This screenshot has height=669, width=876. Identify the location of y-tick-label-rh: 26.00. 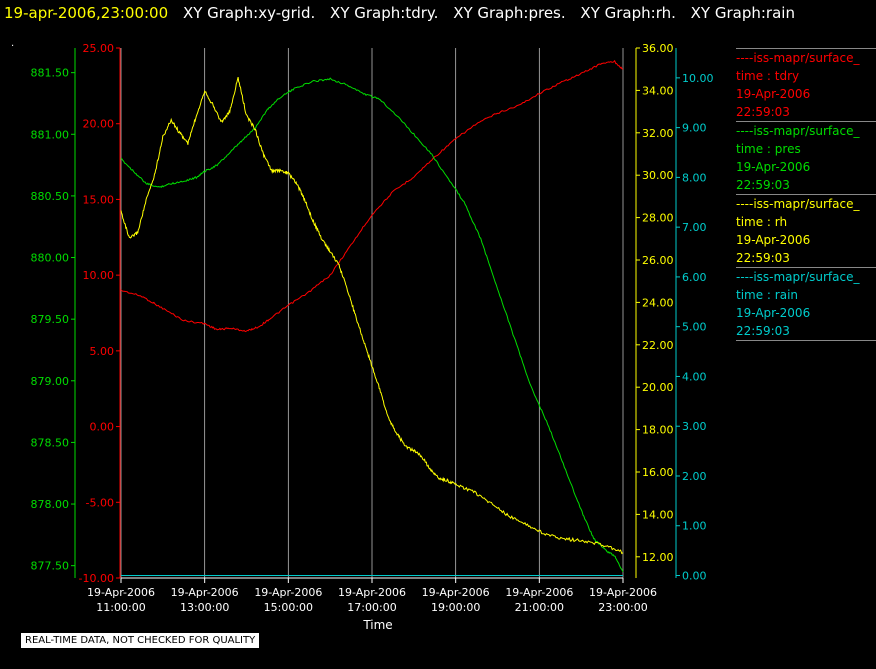
(658, 260).